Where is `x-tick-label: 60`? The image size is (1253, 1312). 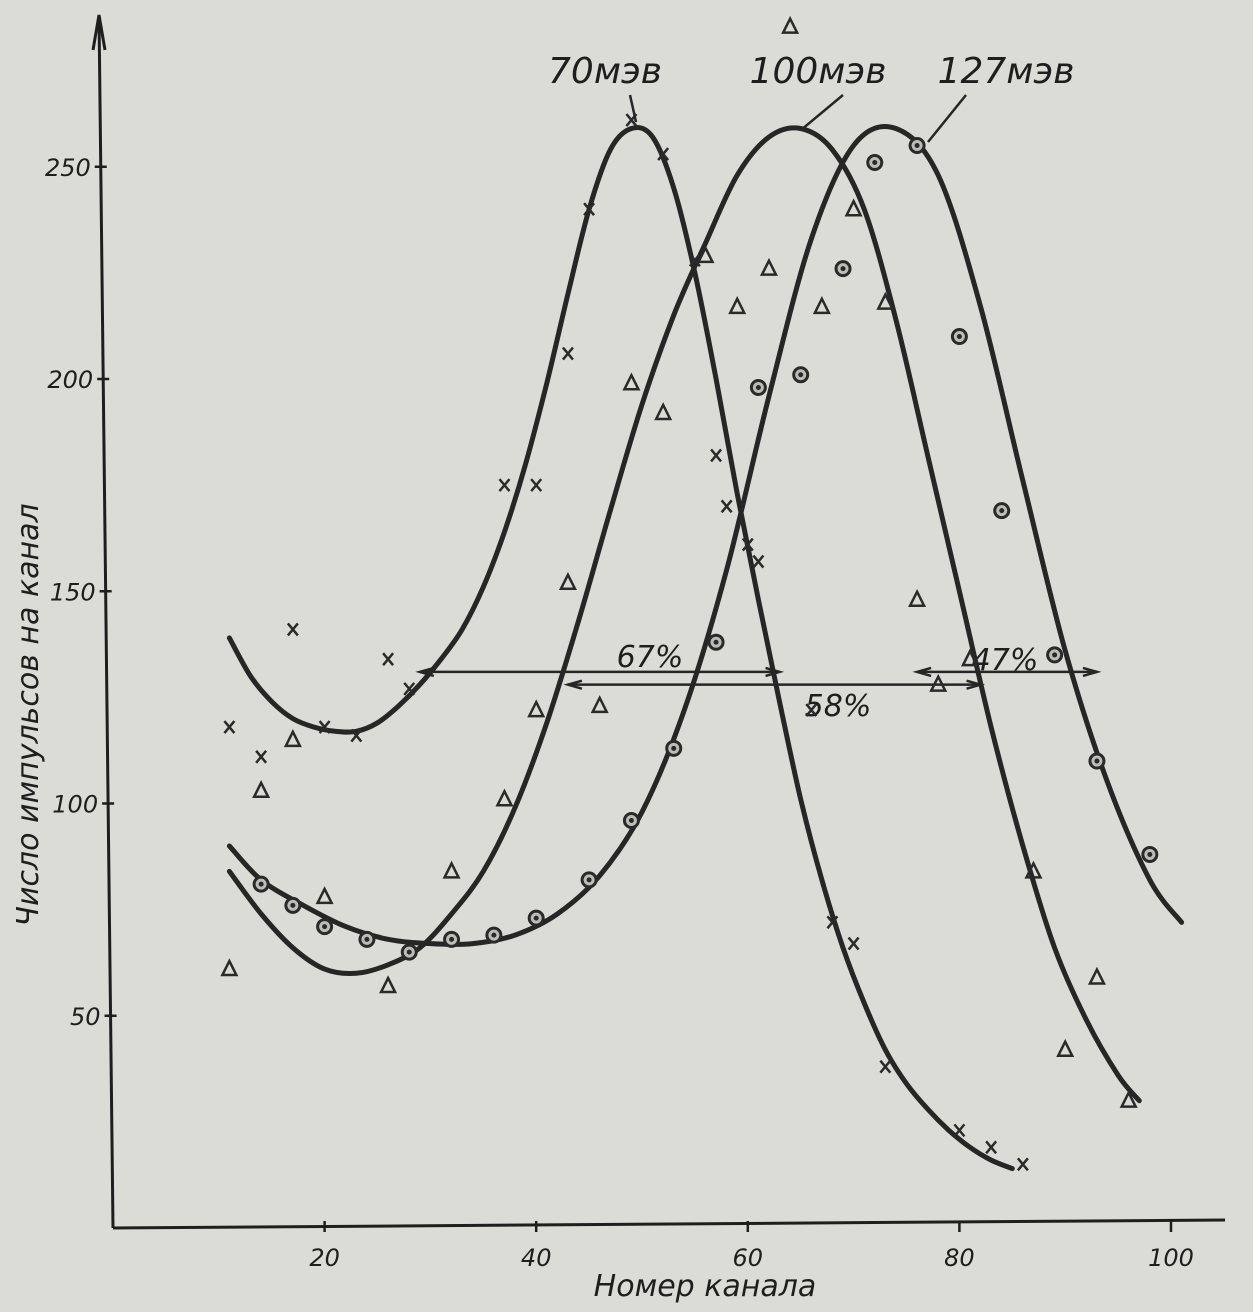 x-tick-label: 60 is located at coordinates (748, 1258).